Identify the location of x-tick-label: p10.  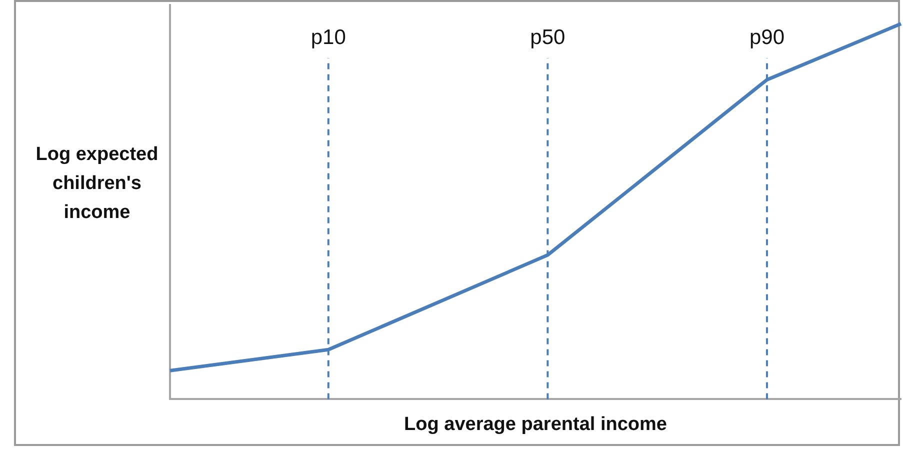
(328, 37).